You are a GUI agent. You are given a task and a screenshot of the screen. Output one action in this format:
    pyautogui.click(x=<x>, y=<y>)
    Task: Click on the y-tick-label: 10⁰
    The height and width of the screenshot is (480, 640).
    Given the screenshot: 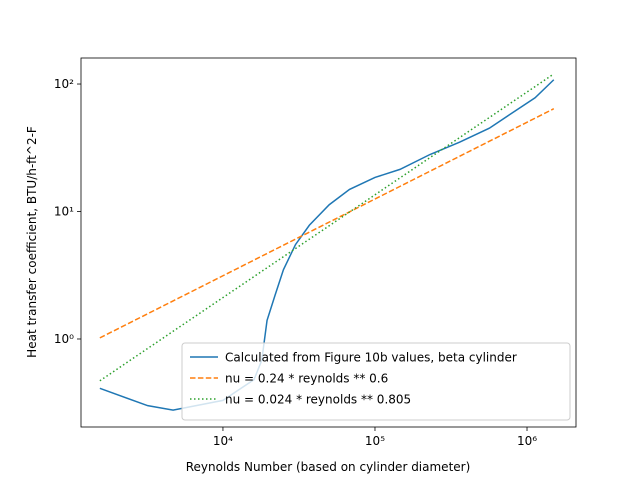 What is the action you would take?
    pyautogui.click(x=64, y=339)
    